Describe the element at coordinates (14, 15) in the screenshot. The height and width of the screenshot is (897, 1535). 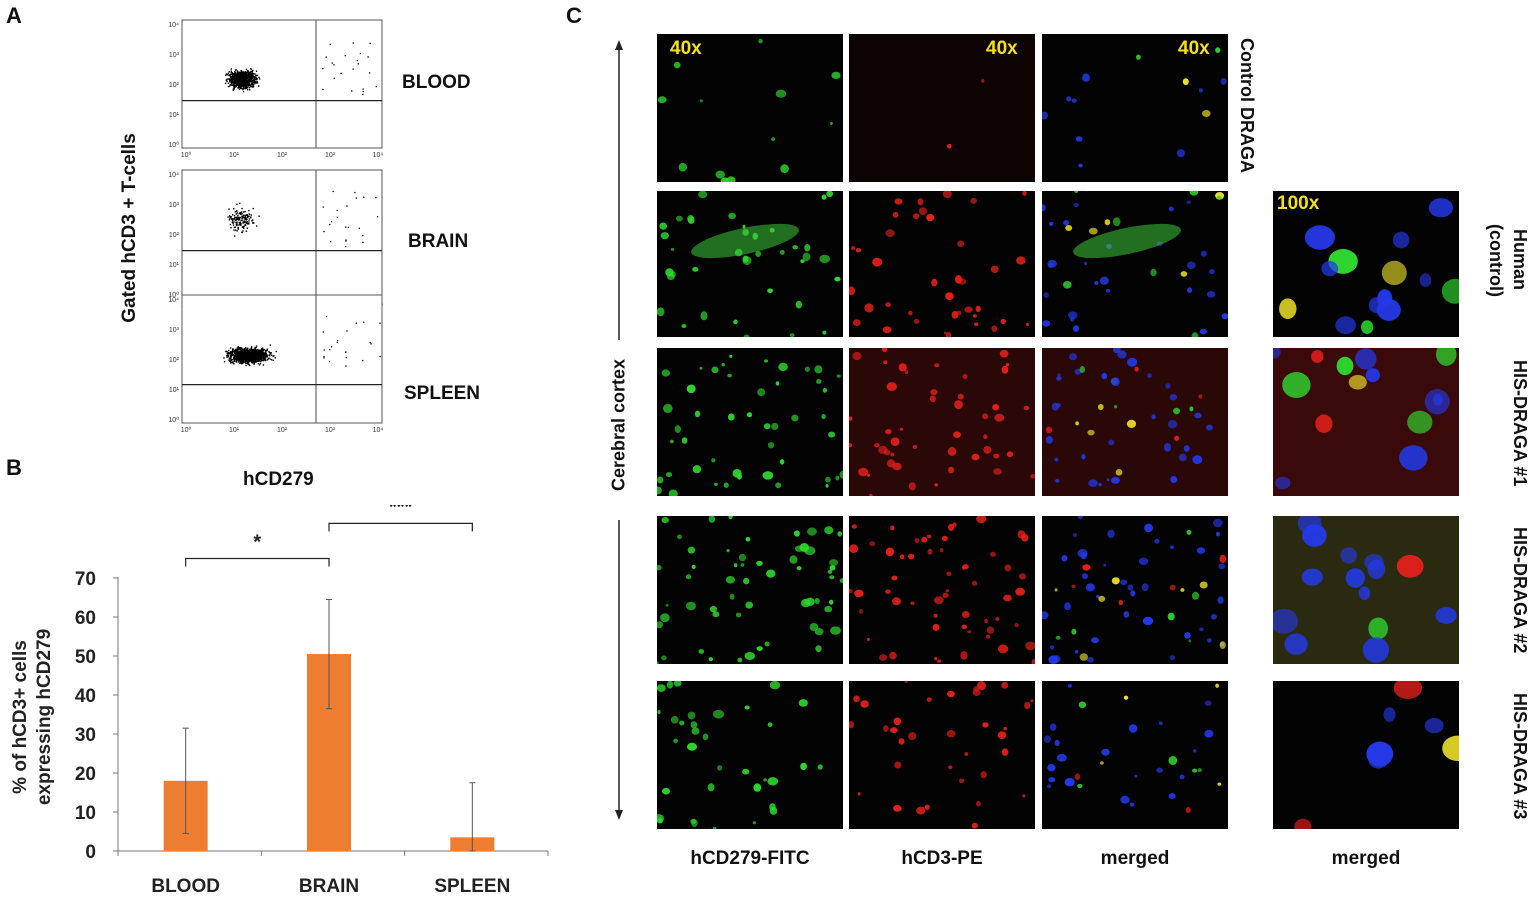
I see `panel-a-letter: A` at that location.